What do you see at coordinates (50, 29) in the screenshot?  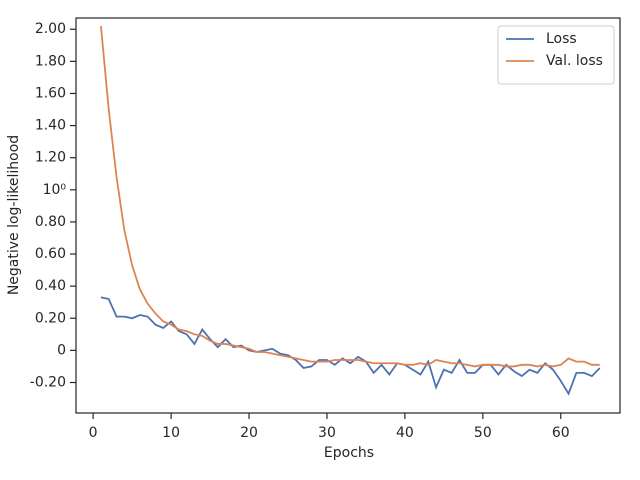 I see `y-tick-label: 2.00` at bounding box center [50, 29].